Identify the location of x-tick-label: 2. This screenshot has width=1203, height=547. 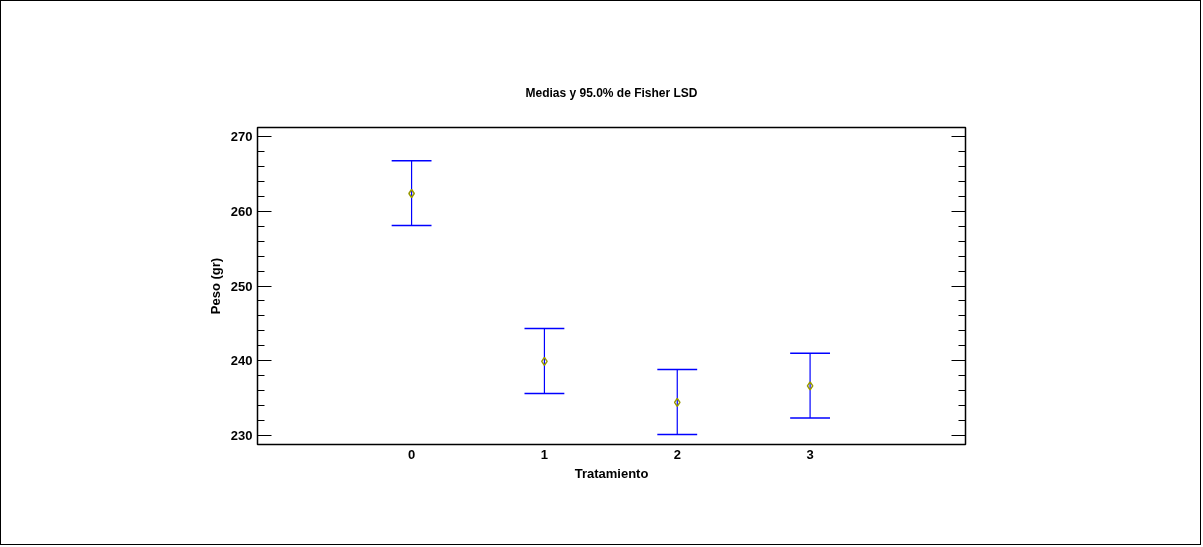
(677, 454).